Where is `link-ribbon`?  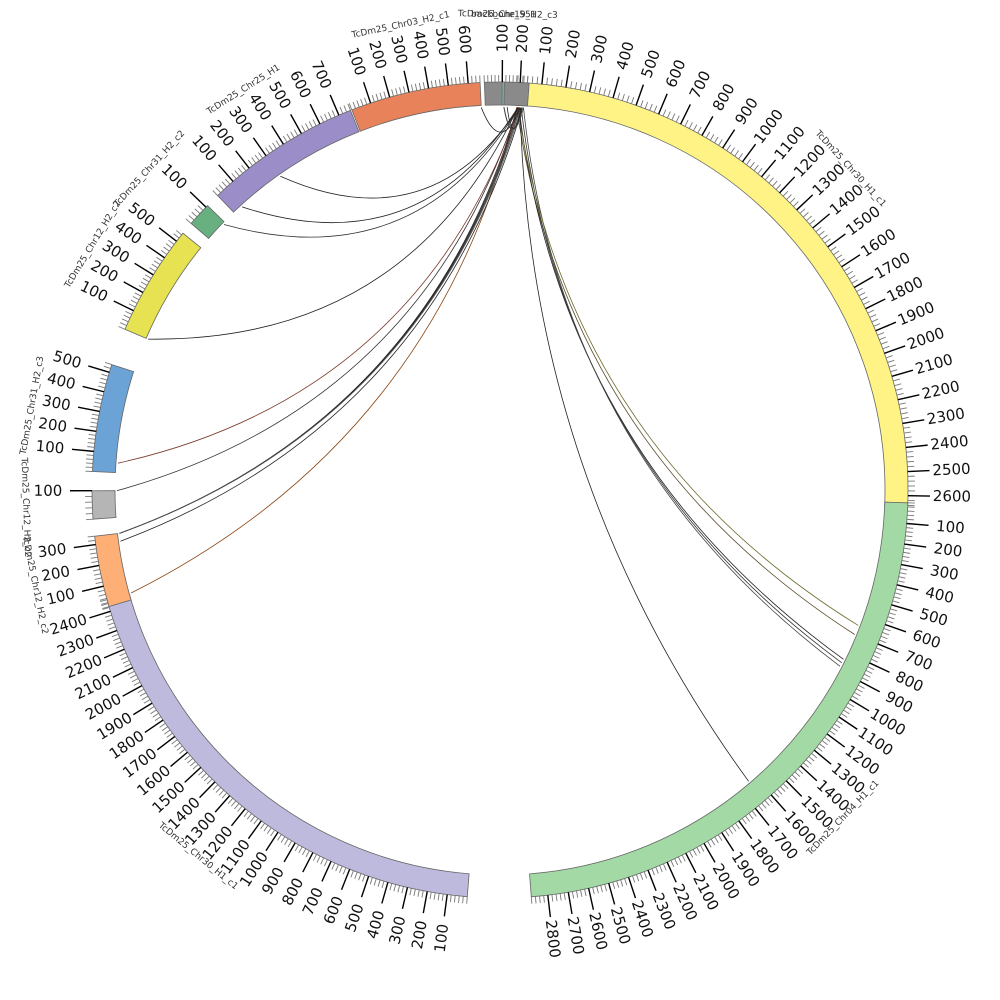
link-ribbon is located at coordinates (380, 165).